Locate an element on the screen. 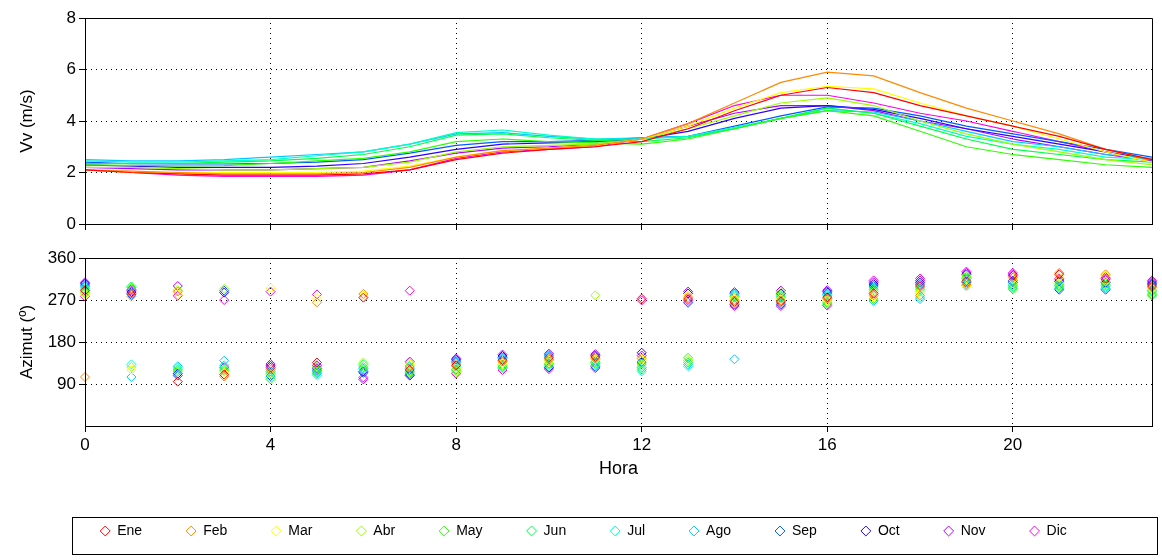 The image size is (1162, 560). legend-label: Sep is located at coordinates (804, 529).